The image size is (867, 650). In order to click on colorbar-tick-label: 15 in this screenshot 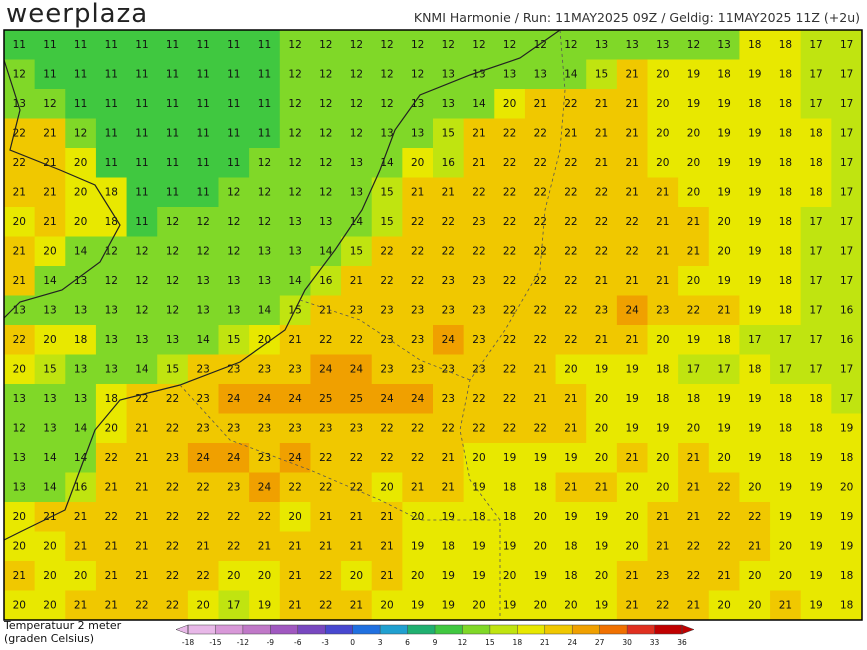, I will do `click(490, 642)`.